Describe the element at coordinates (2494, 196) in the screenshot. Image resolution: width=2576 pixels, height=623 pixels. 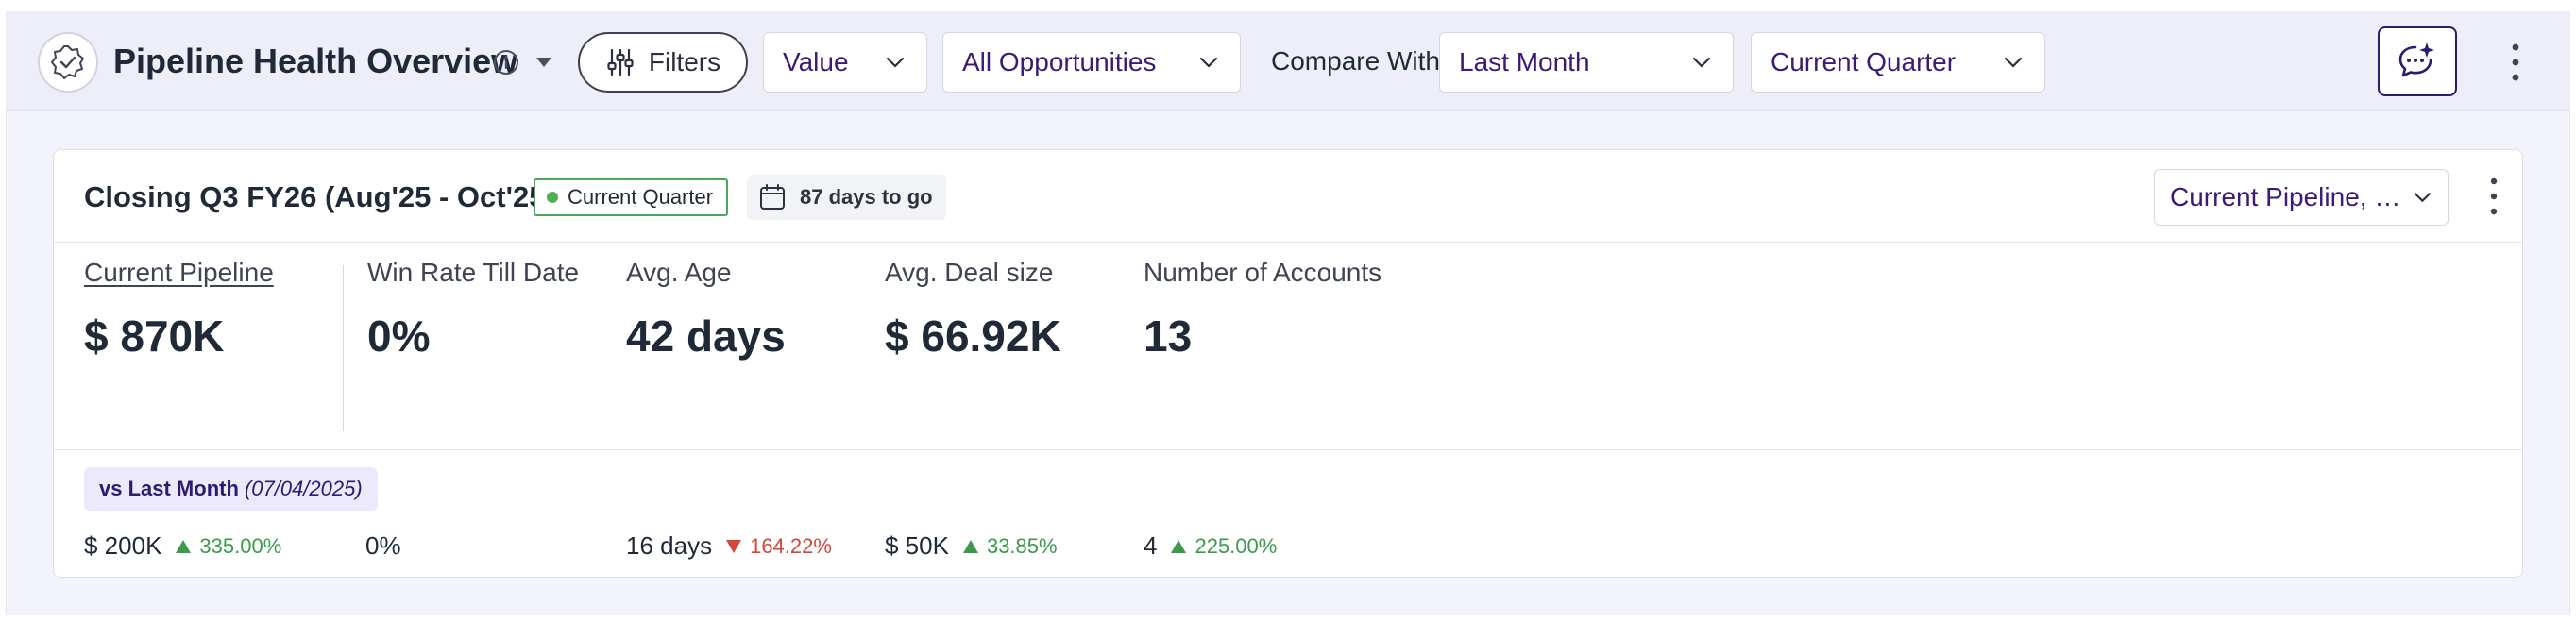
I see `card-more-options-icon` at that location.